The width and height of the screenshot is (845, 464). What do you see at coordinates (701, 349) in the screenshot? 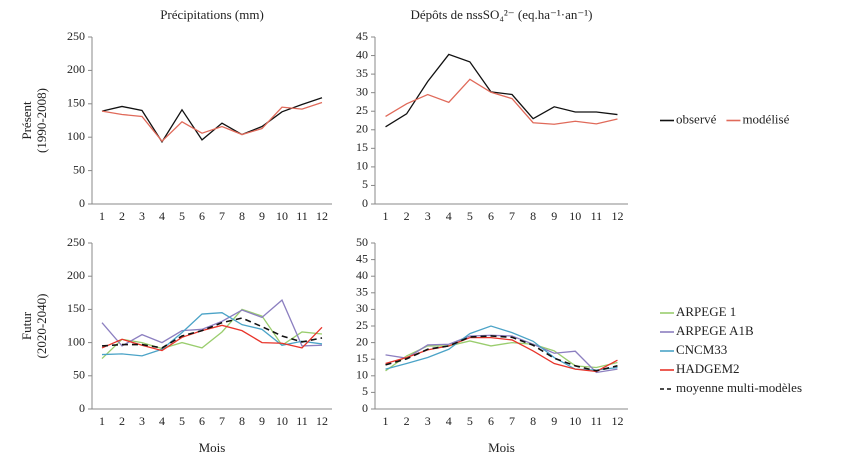
I see `legend-label: CNCM33` at bounding box center [701, 349].